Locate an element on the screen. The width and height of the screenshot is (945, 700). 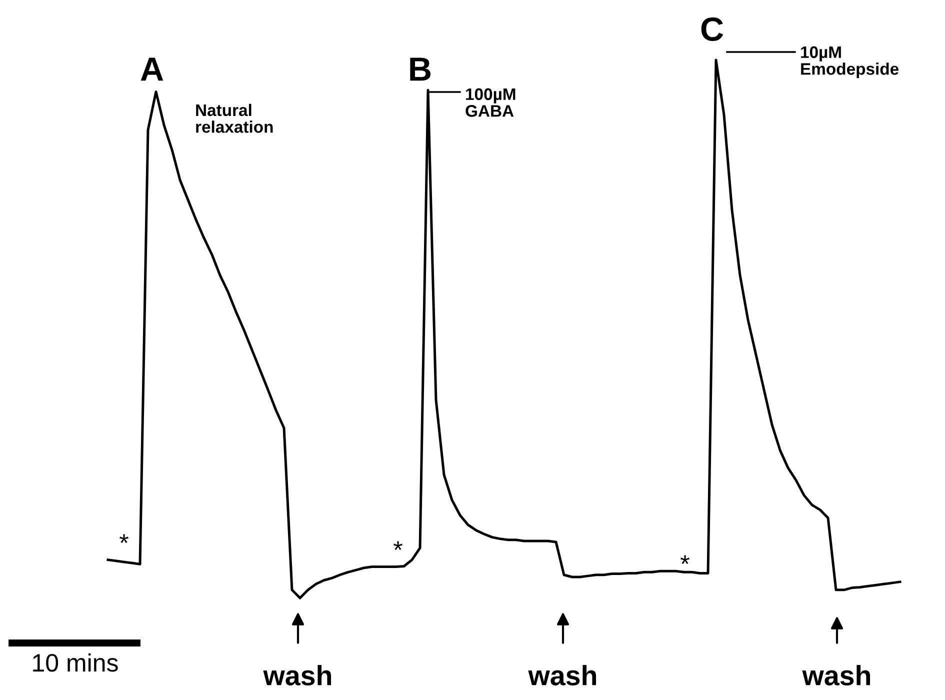
annotation: Natural relaxation is located at coordinates (234, 118).